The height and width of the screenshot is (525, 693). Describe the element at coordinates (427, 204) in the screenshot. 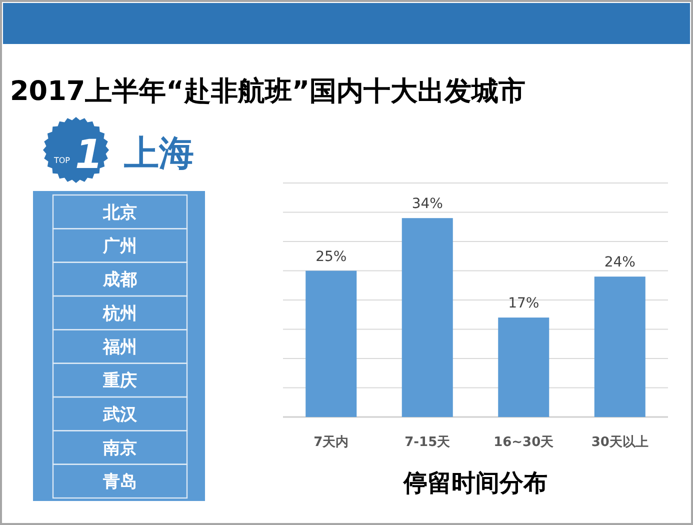

I see `data-label: 34%` at that location.